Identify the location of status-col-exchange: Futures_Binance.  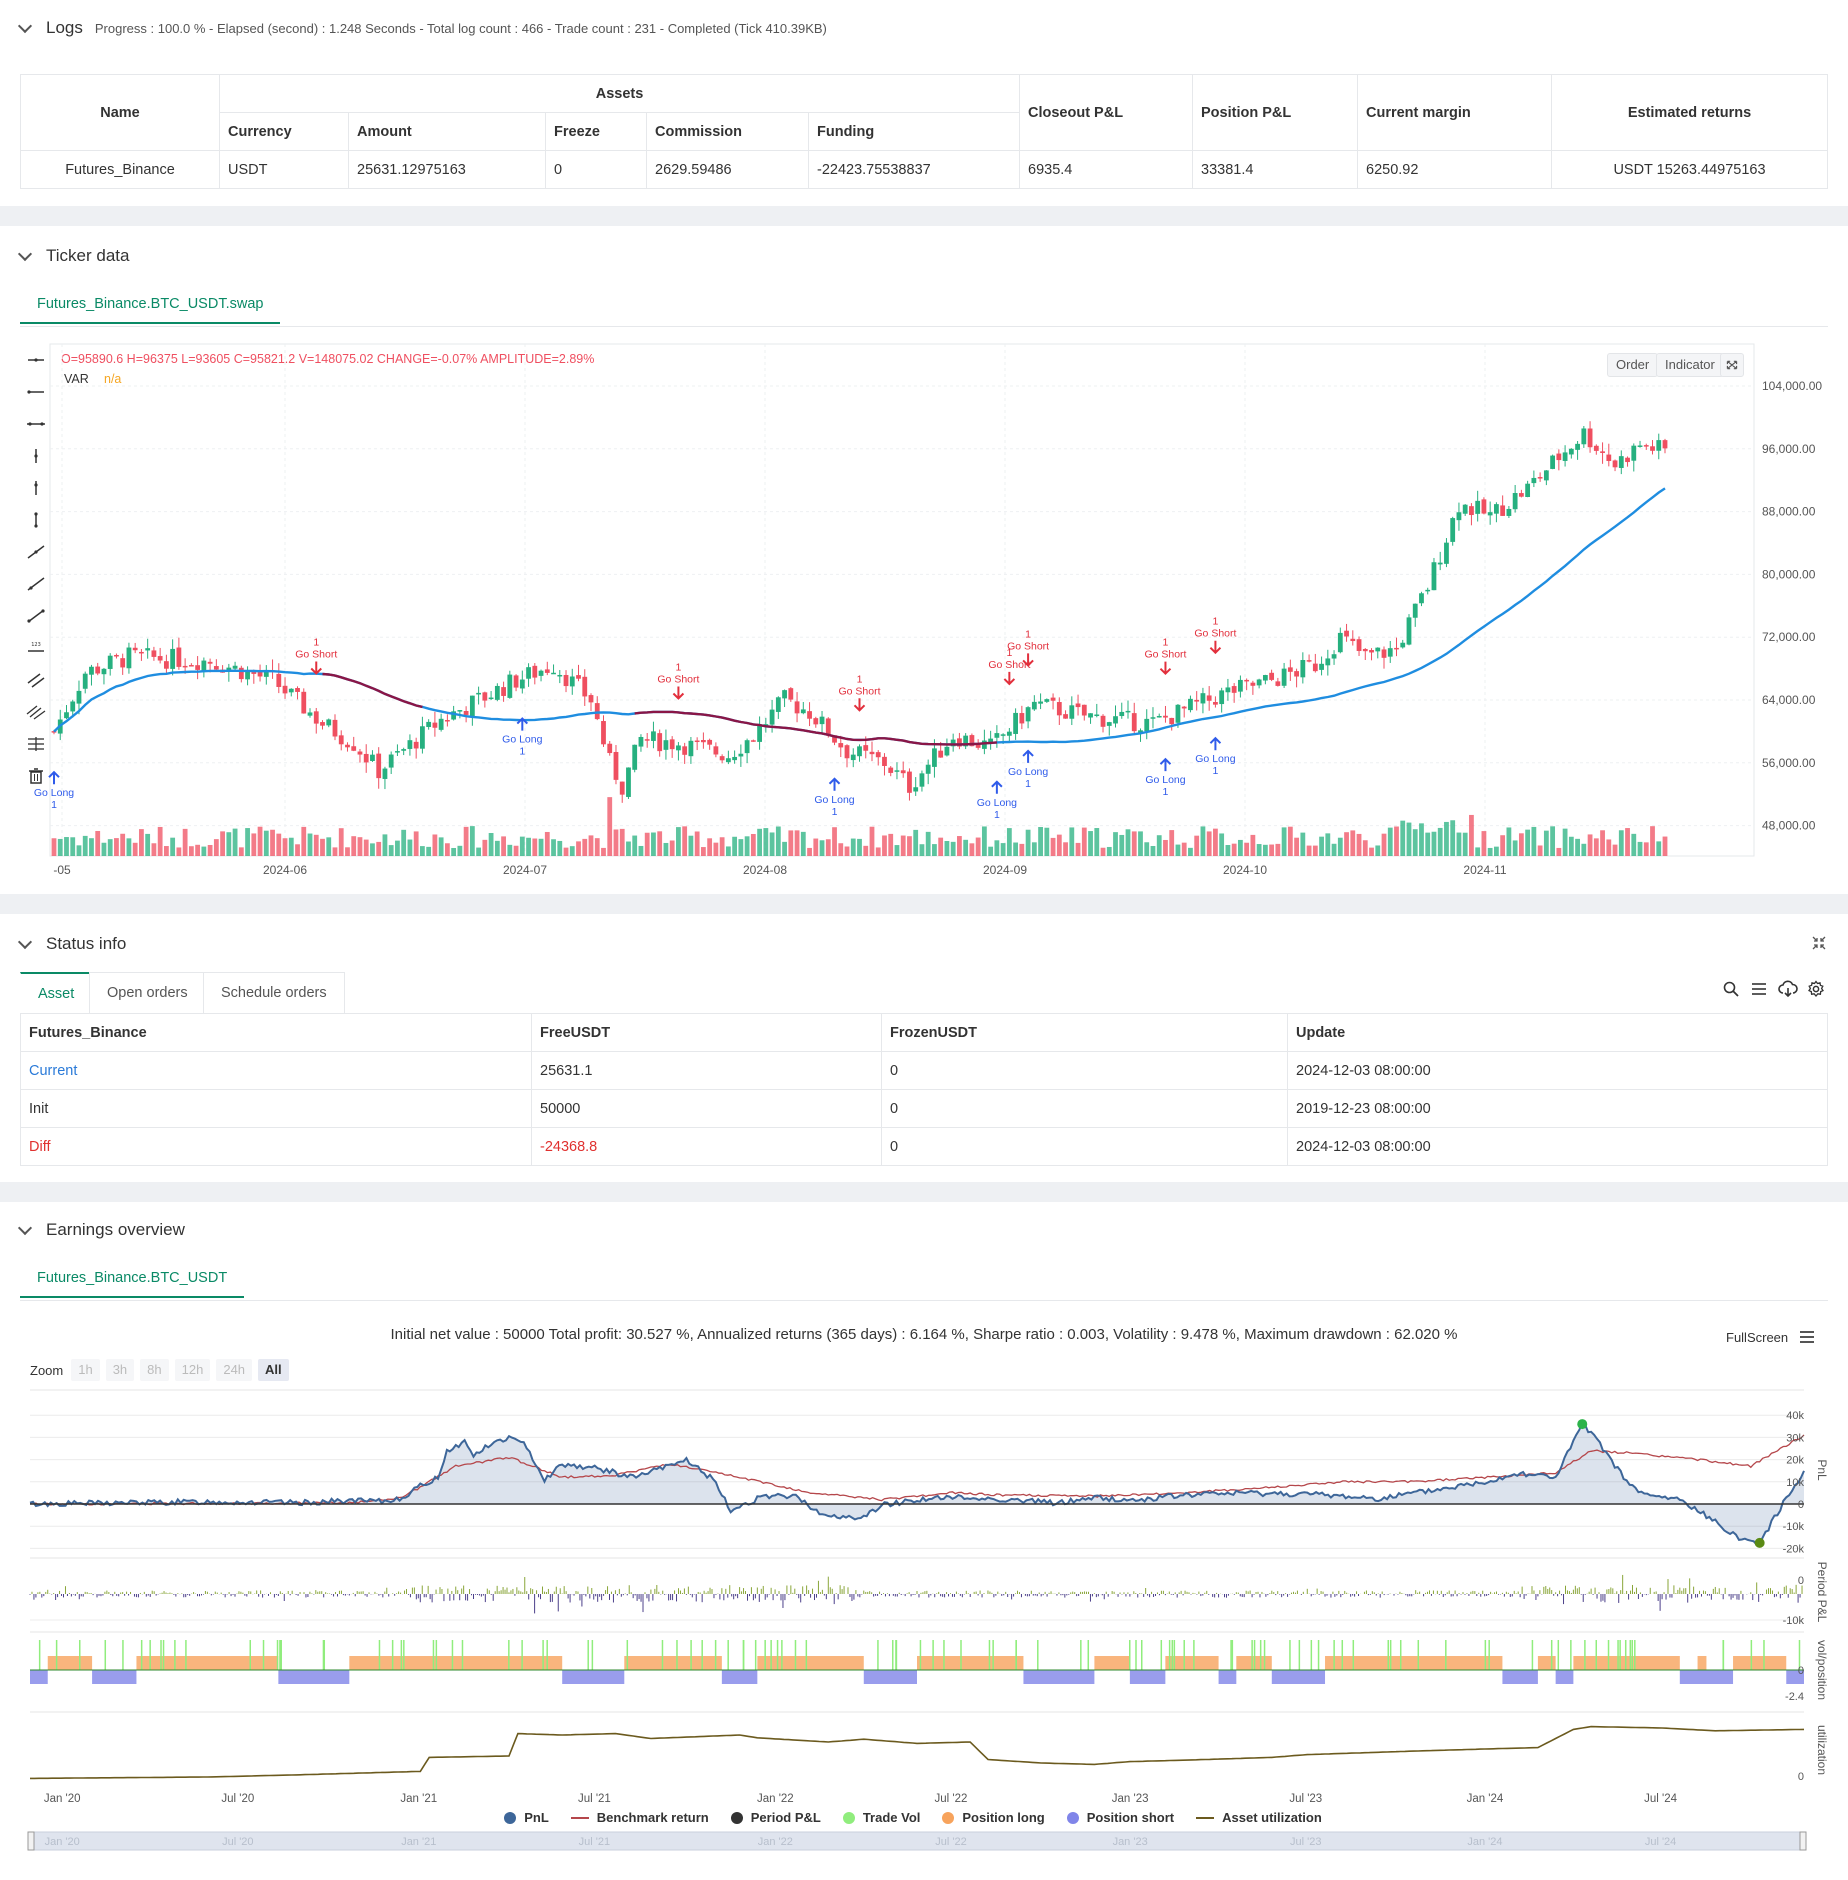
(276, 1032).